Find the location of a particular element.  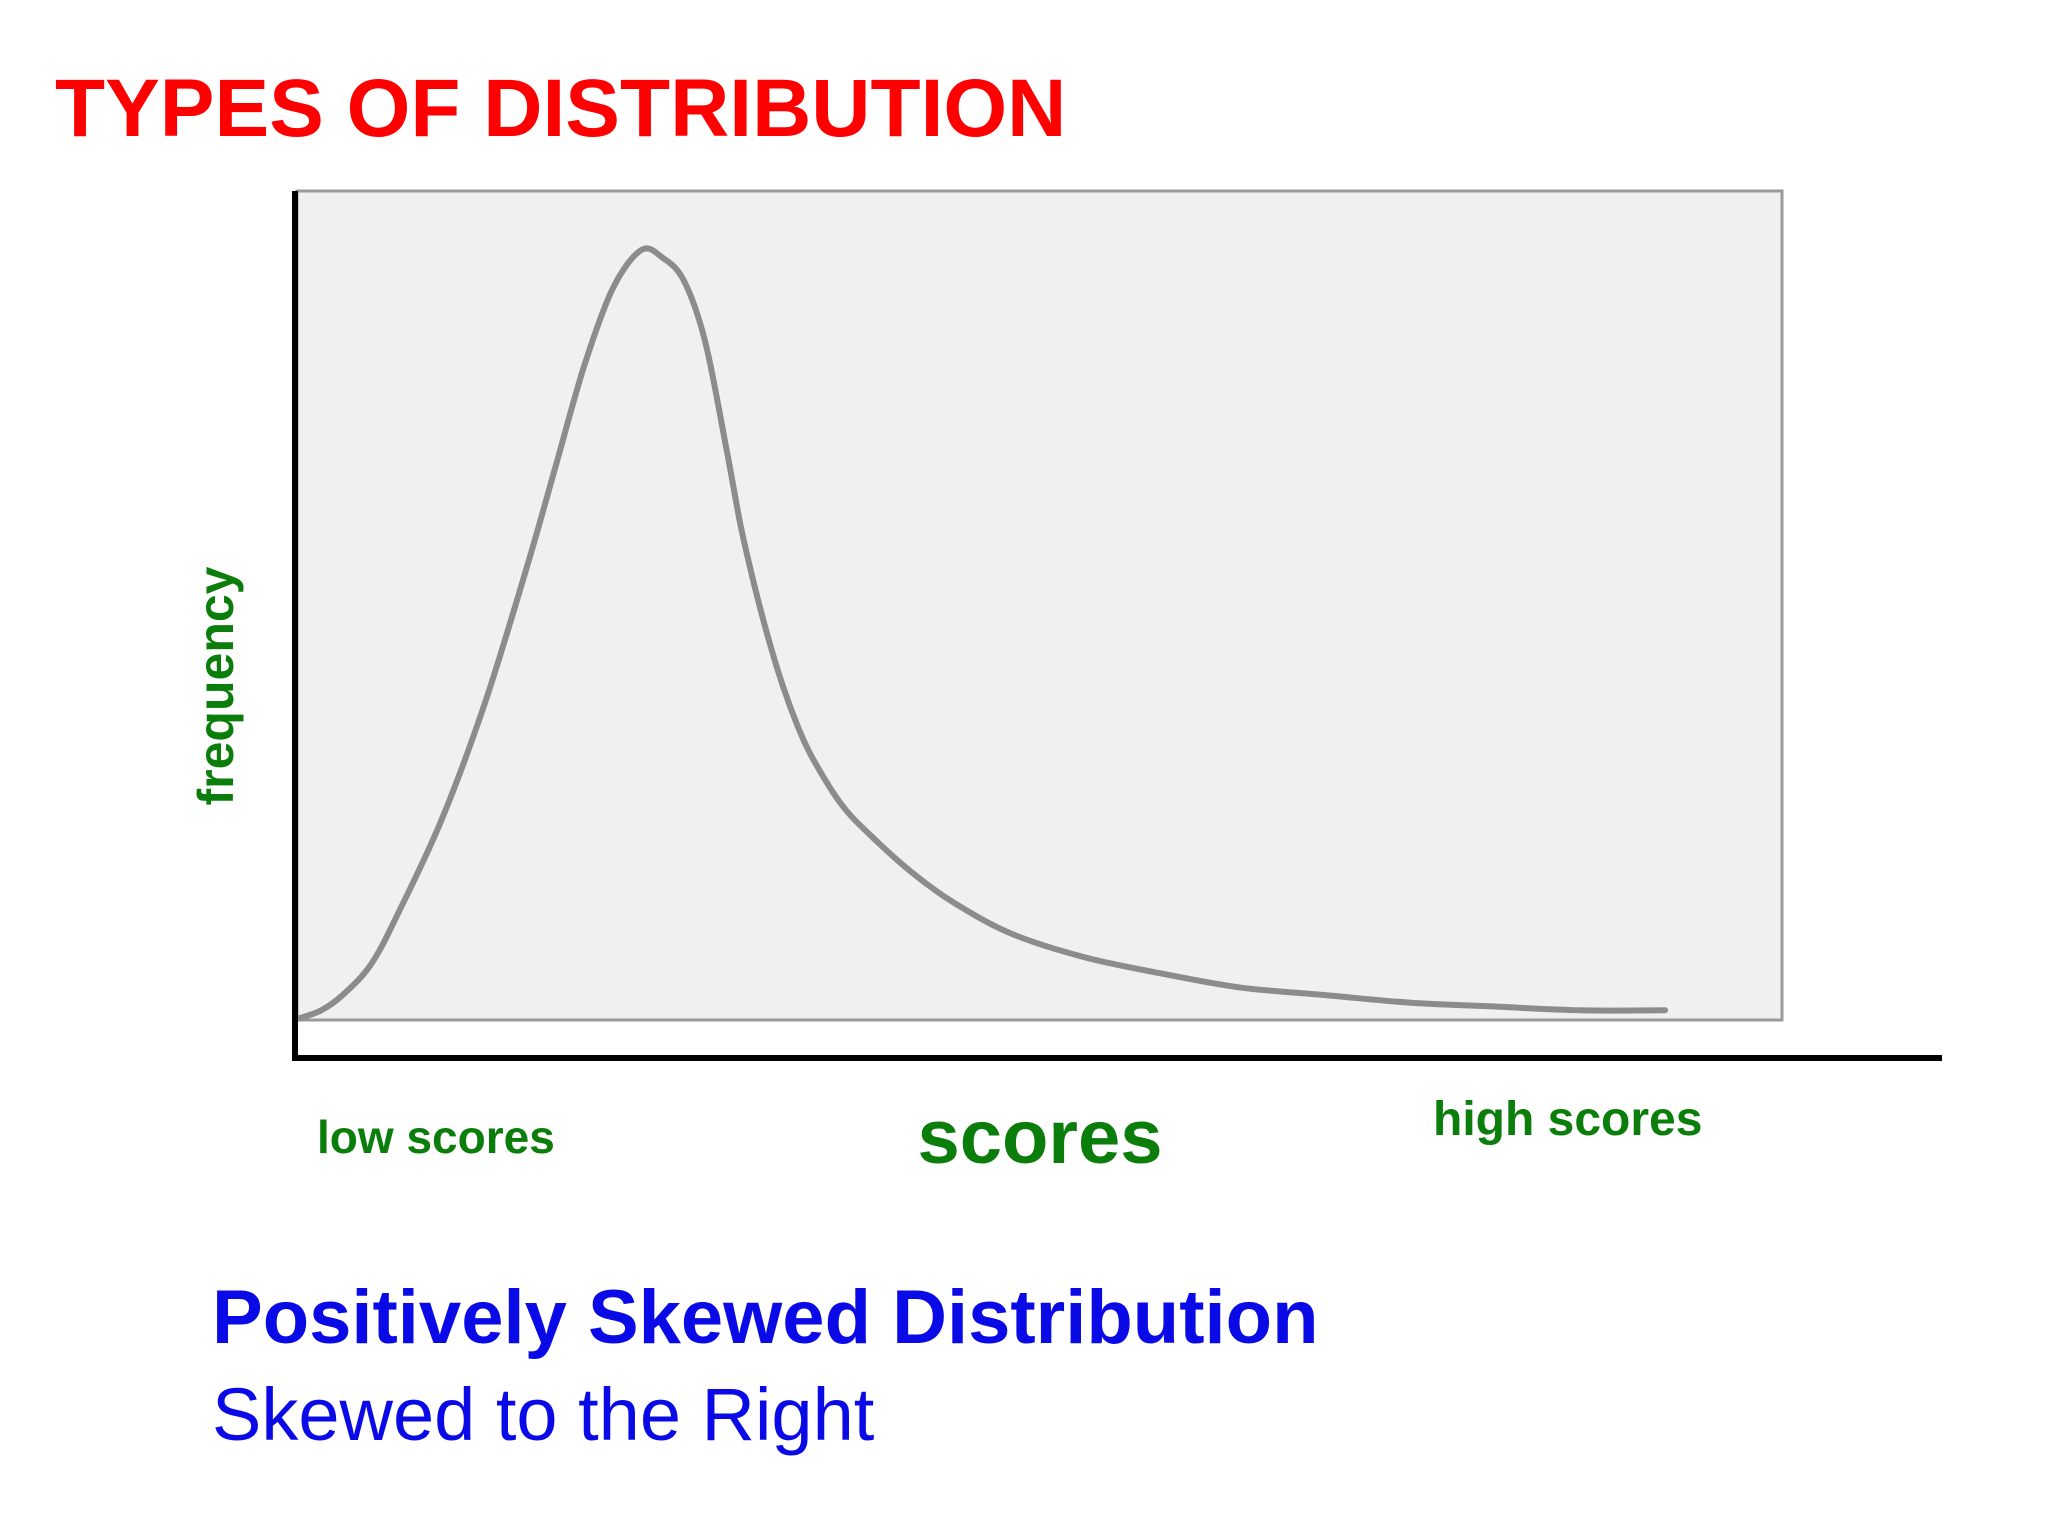

distribution-name: Positively Skewed Distribution is located at coordinates (765, 1317).